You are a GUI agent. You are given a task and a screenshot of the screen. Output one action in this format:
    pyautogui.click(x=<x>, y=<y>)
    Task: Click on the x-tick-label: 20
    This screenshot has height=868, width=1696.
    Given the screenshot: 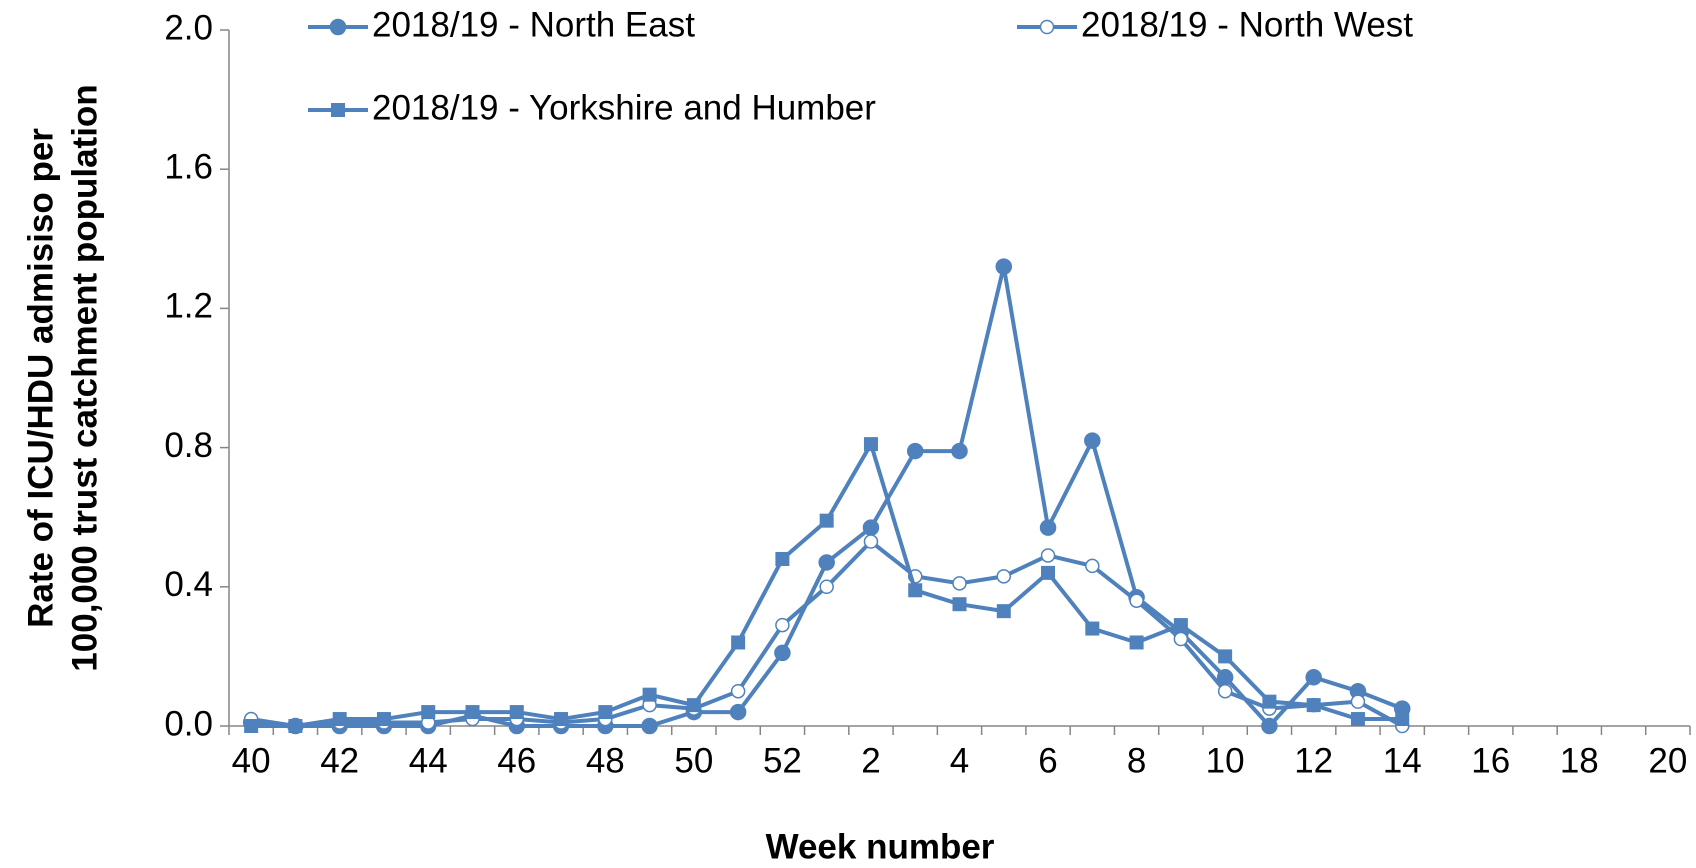 What is the action you would take?
    pyautogui.click(x=1667, y=760)
    